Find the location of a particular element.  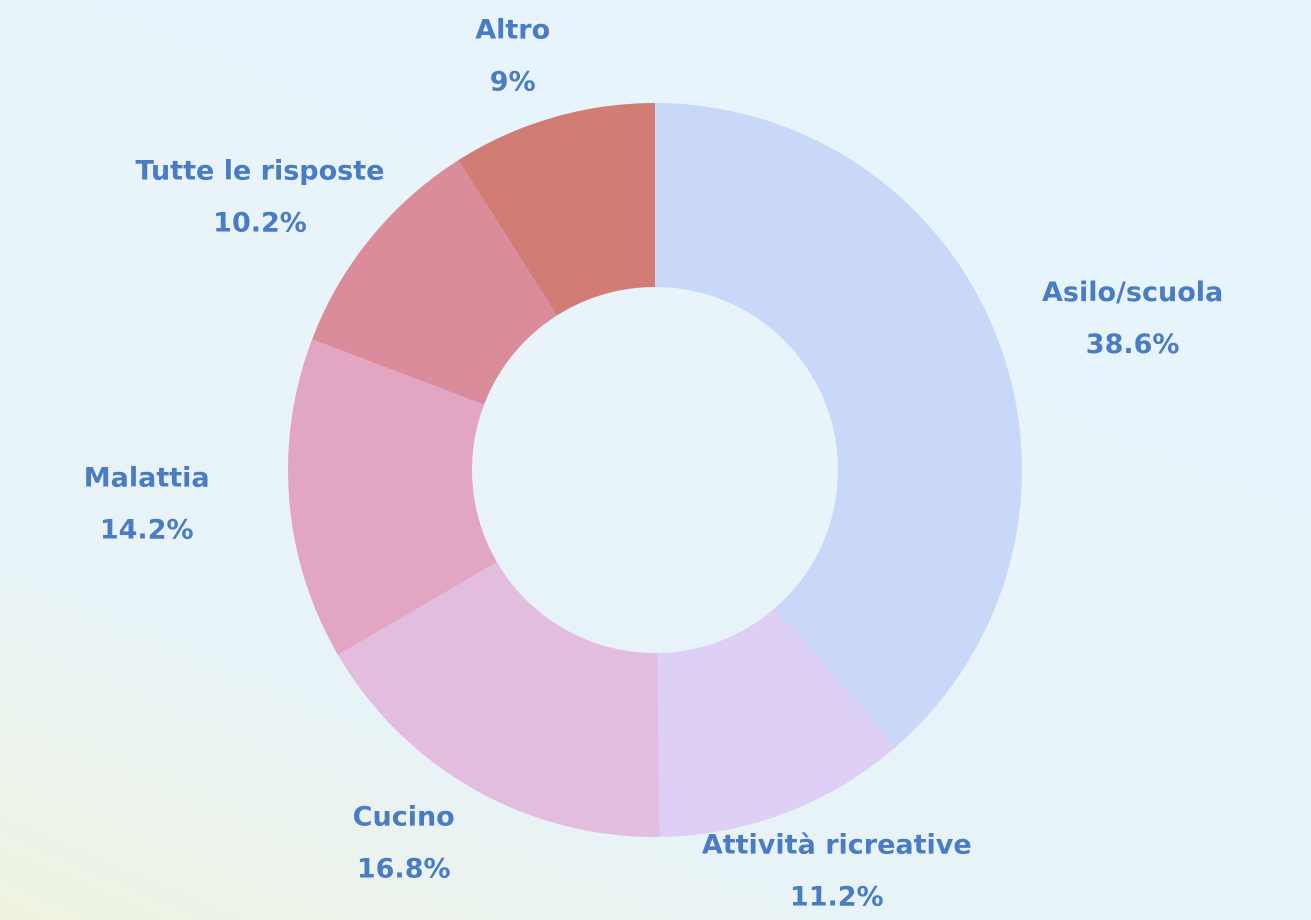

slice-value: 16.8% is located at coordinates (404, 869).